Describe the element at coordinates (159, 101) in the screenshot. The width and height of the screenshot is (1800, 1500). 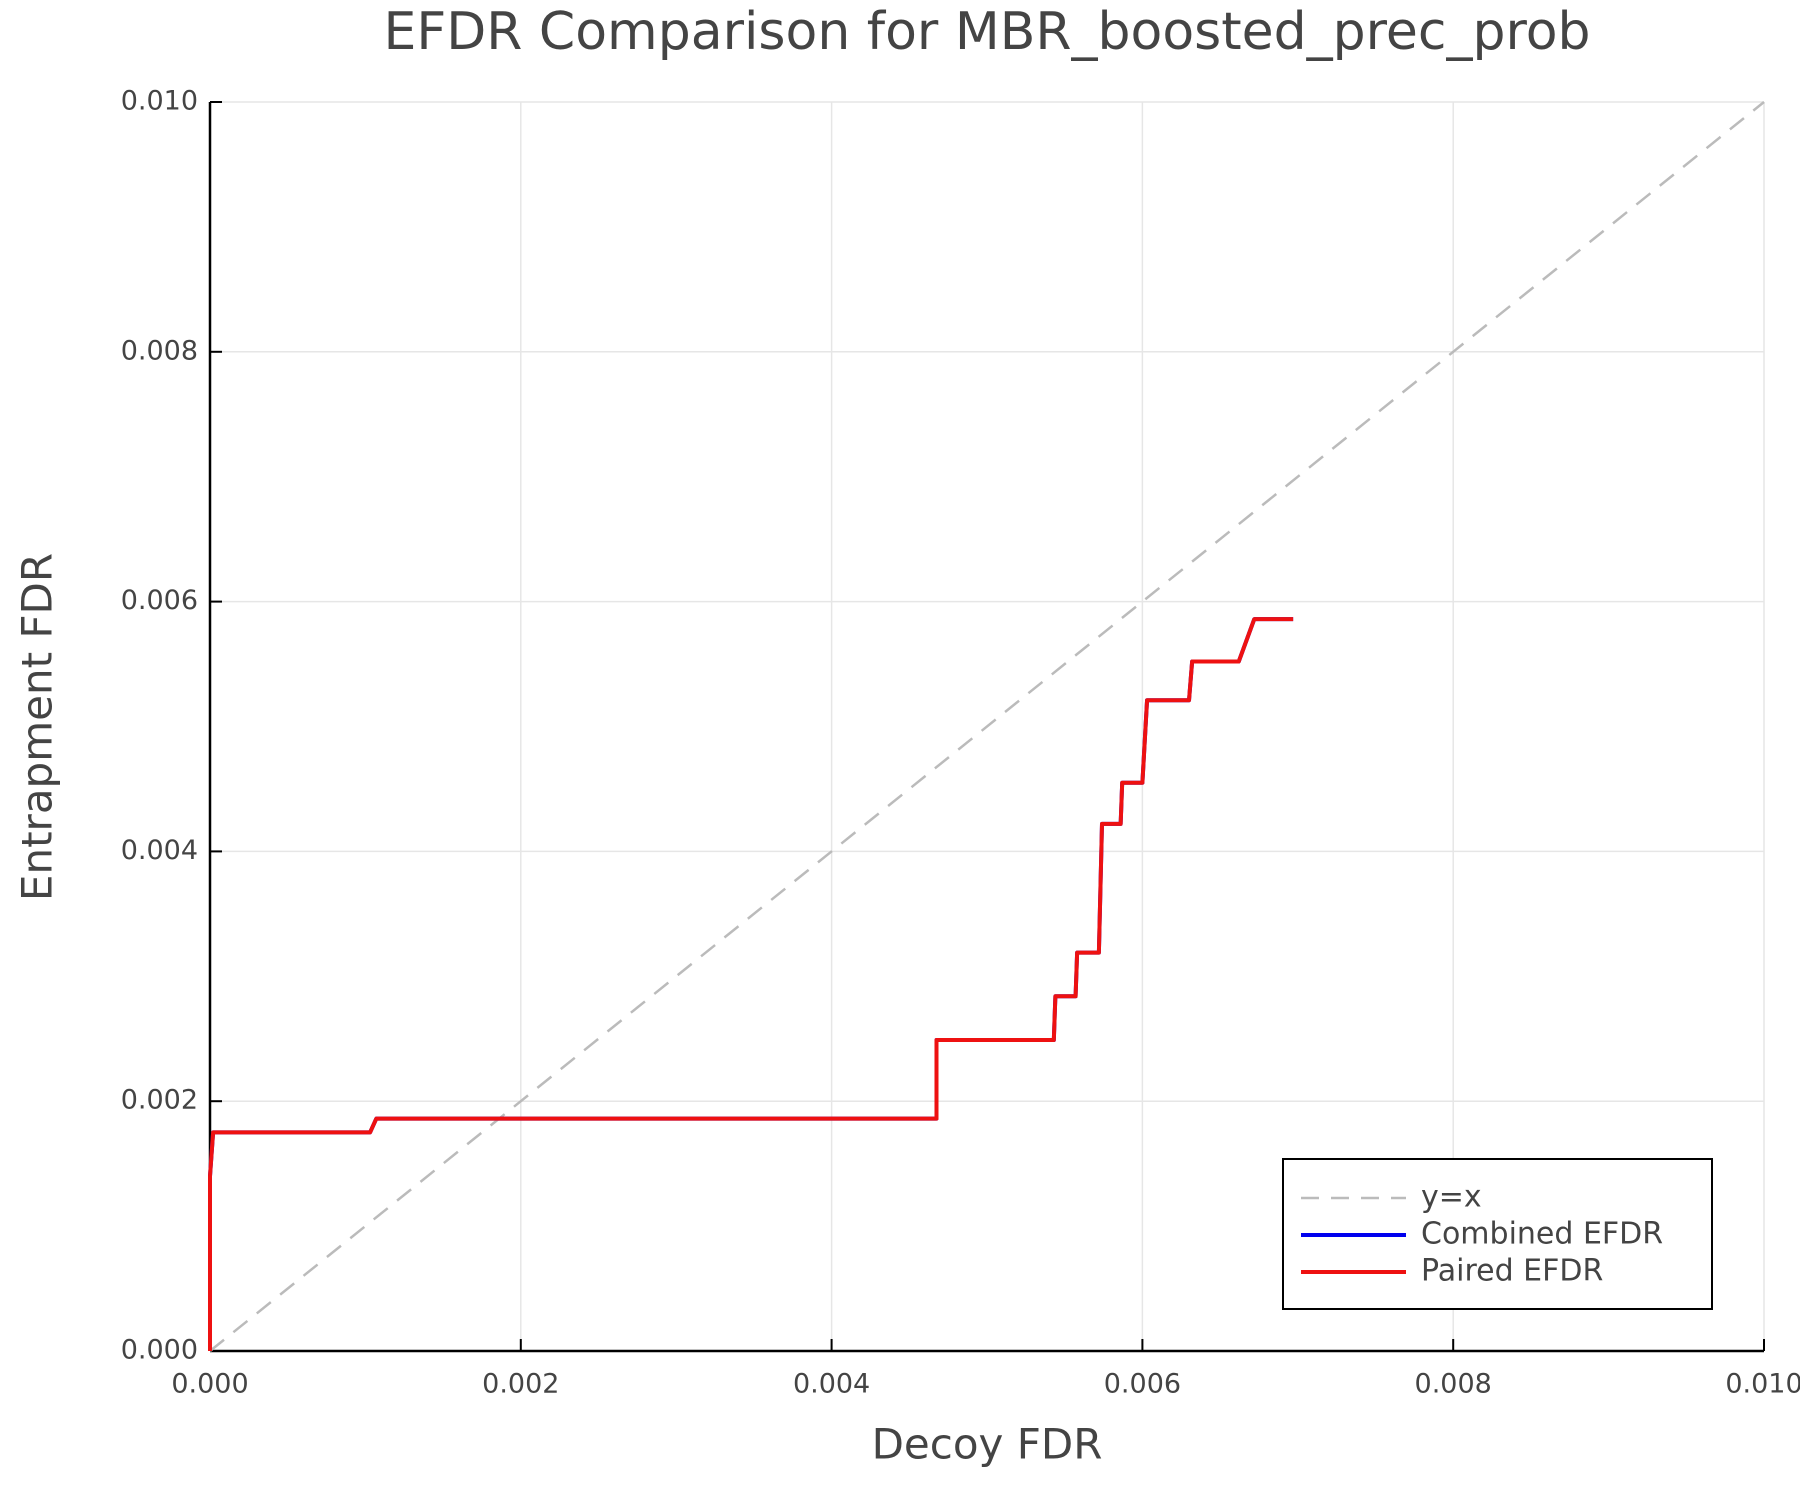
I see `y-tick-label: 0.010` at that location.